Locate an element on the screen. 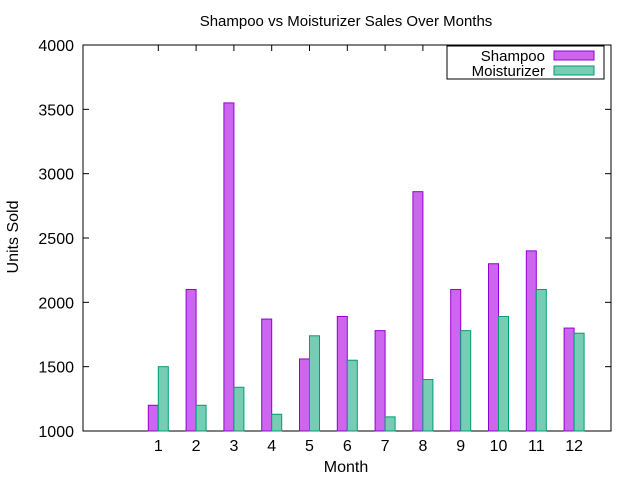  y-tick-label: 1000 is located at coordinates (56, 432).